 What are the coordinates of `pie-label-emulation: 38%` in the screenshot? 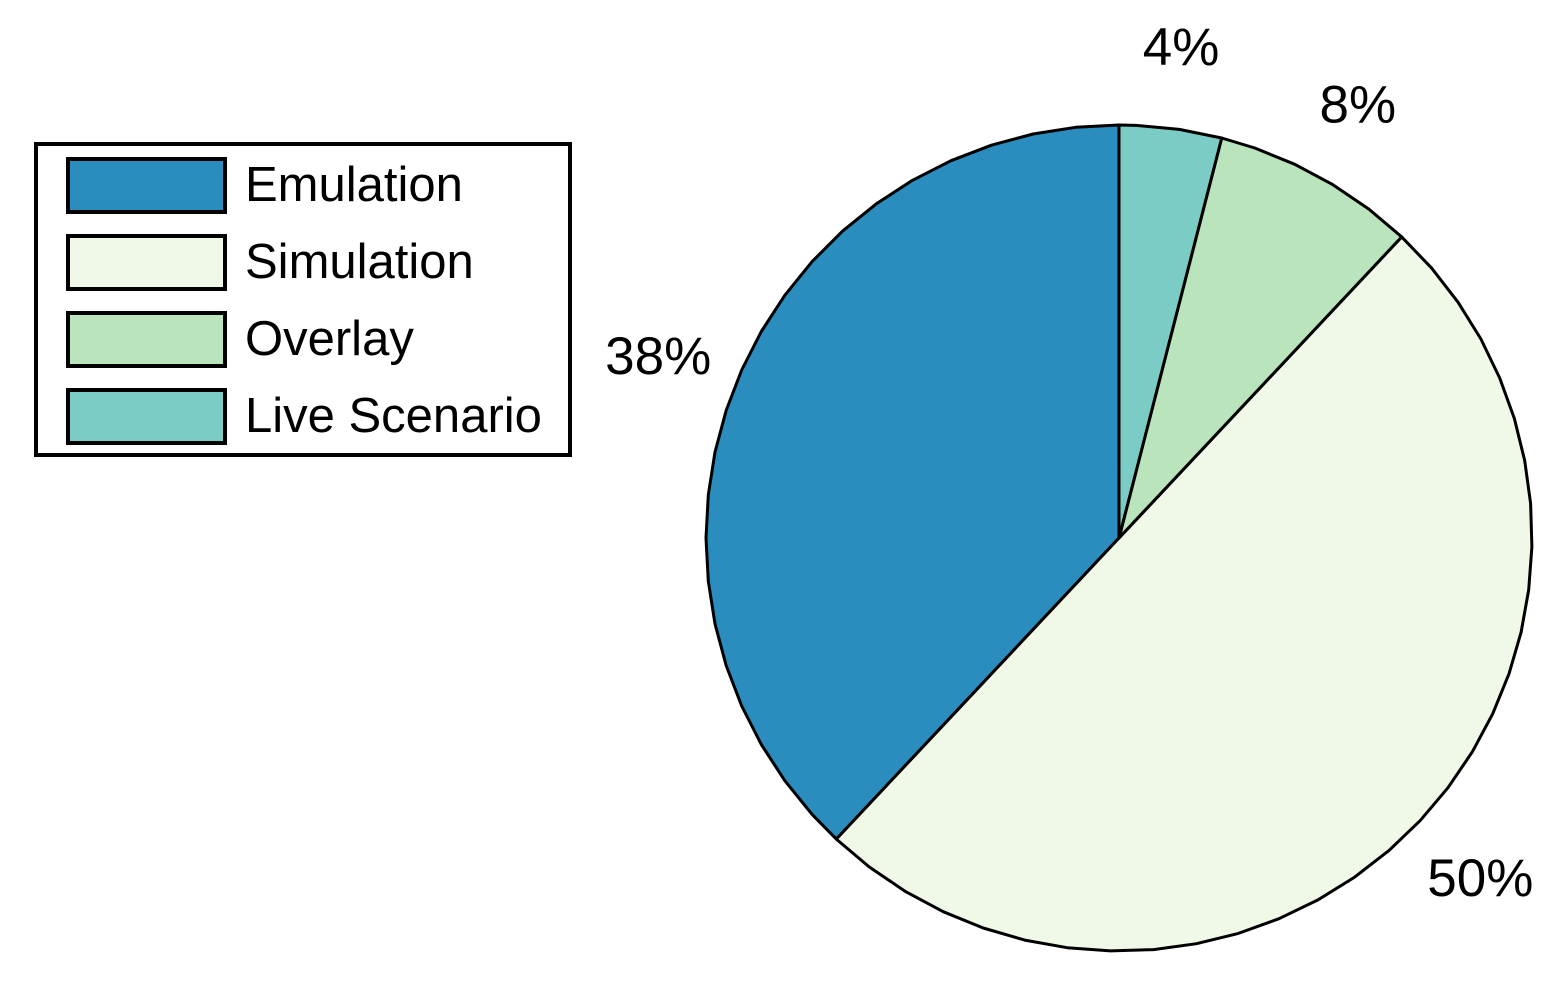 It's located at (658, 356).